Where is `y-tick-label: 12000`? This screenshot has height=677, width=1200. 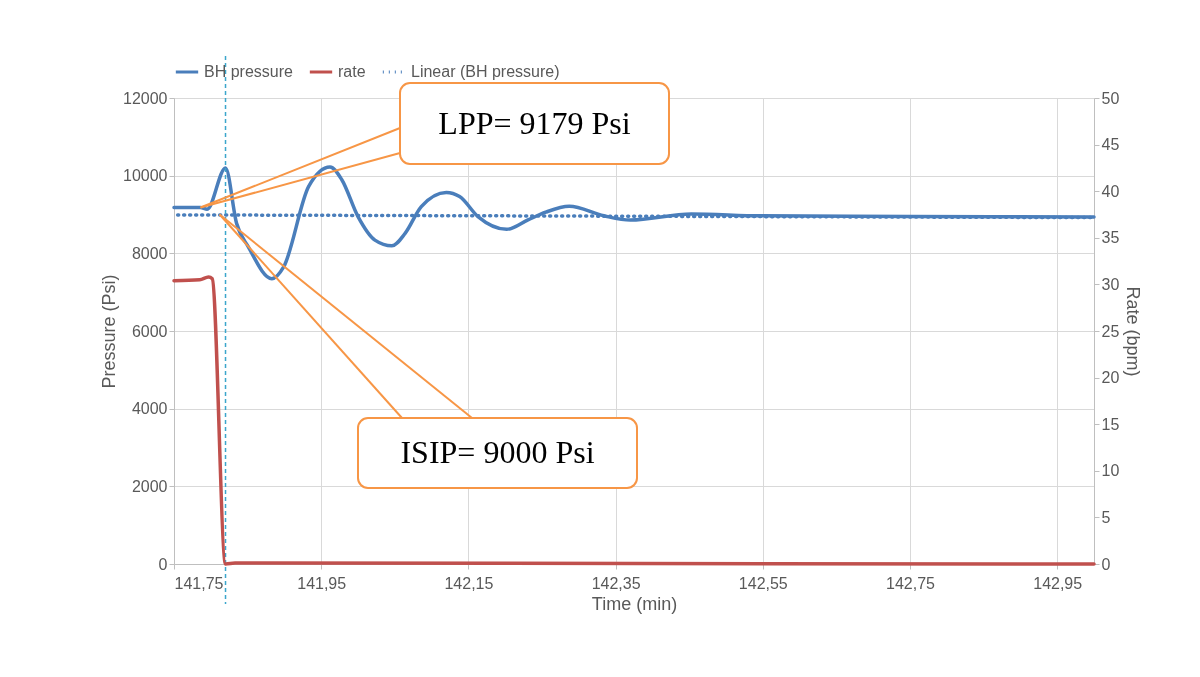
y-tick-label: 12000 is located at coordinates (145, 98).